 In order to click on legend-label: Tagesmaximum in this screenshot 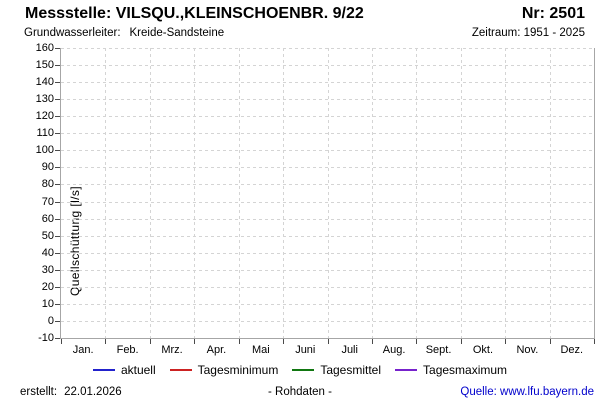, I will do `click(465, 370)`.